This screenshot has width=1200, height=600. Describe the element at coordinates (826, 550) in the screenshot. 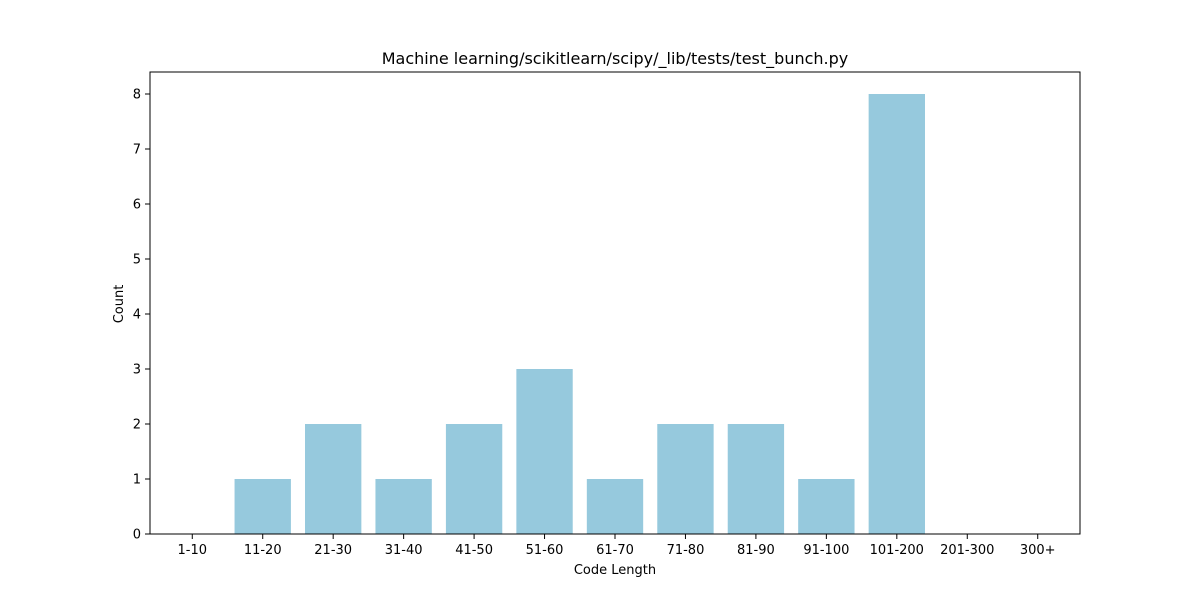

I see `x-tick-label: 91-100` at that location.